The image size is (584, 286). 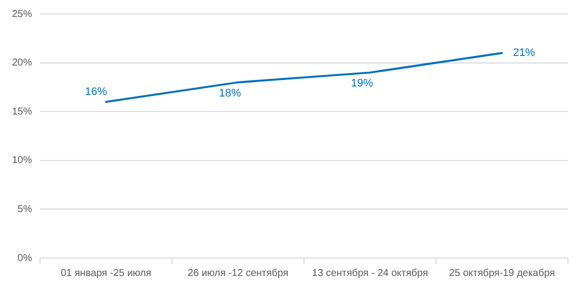 What do you see at coordinates (22, 112) in the screenshot?
I see `y-tick-label: 15%` at bounding box center [22, 112].